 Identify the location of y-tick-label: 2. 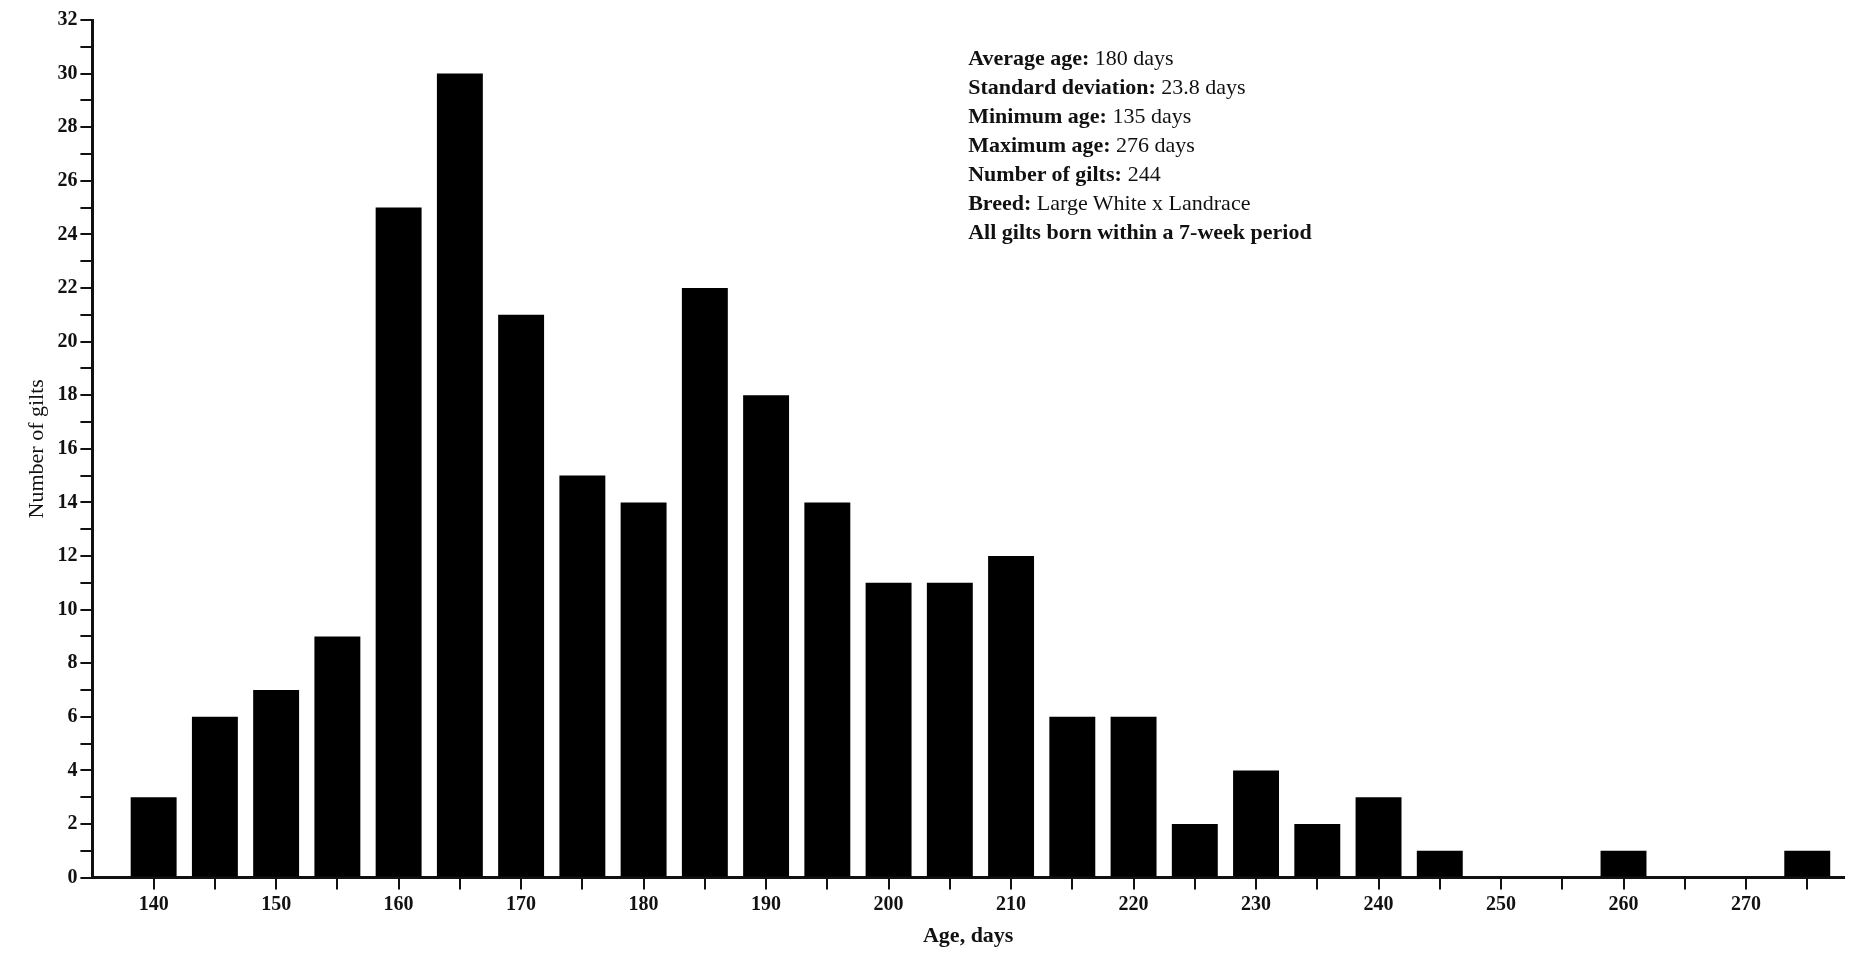
(72, 822).